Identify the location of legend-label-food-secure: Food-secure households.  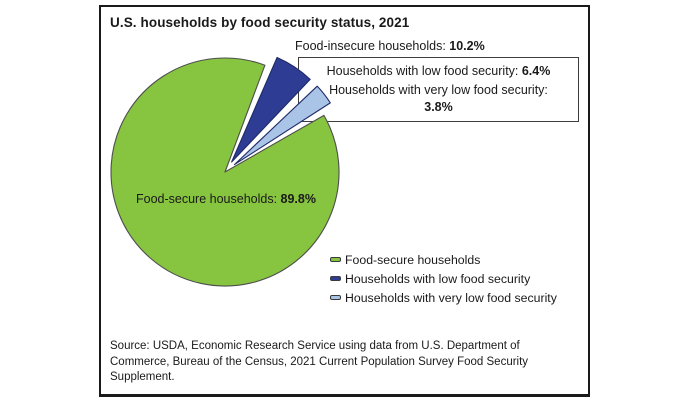
(413, 259).